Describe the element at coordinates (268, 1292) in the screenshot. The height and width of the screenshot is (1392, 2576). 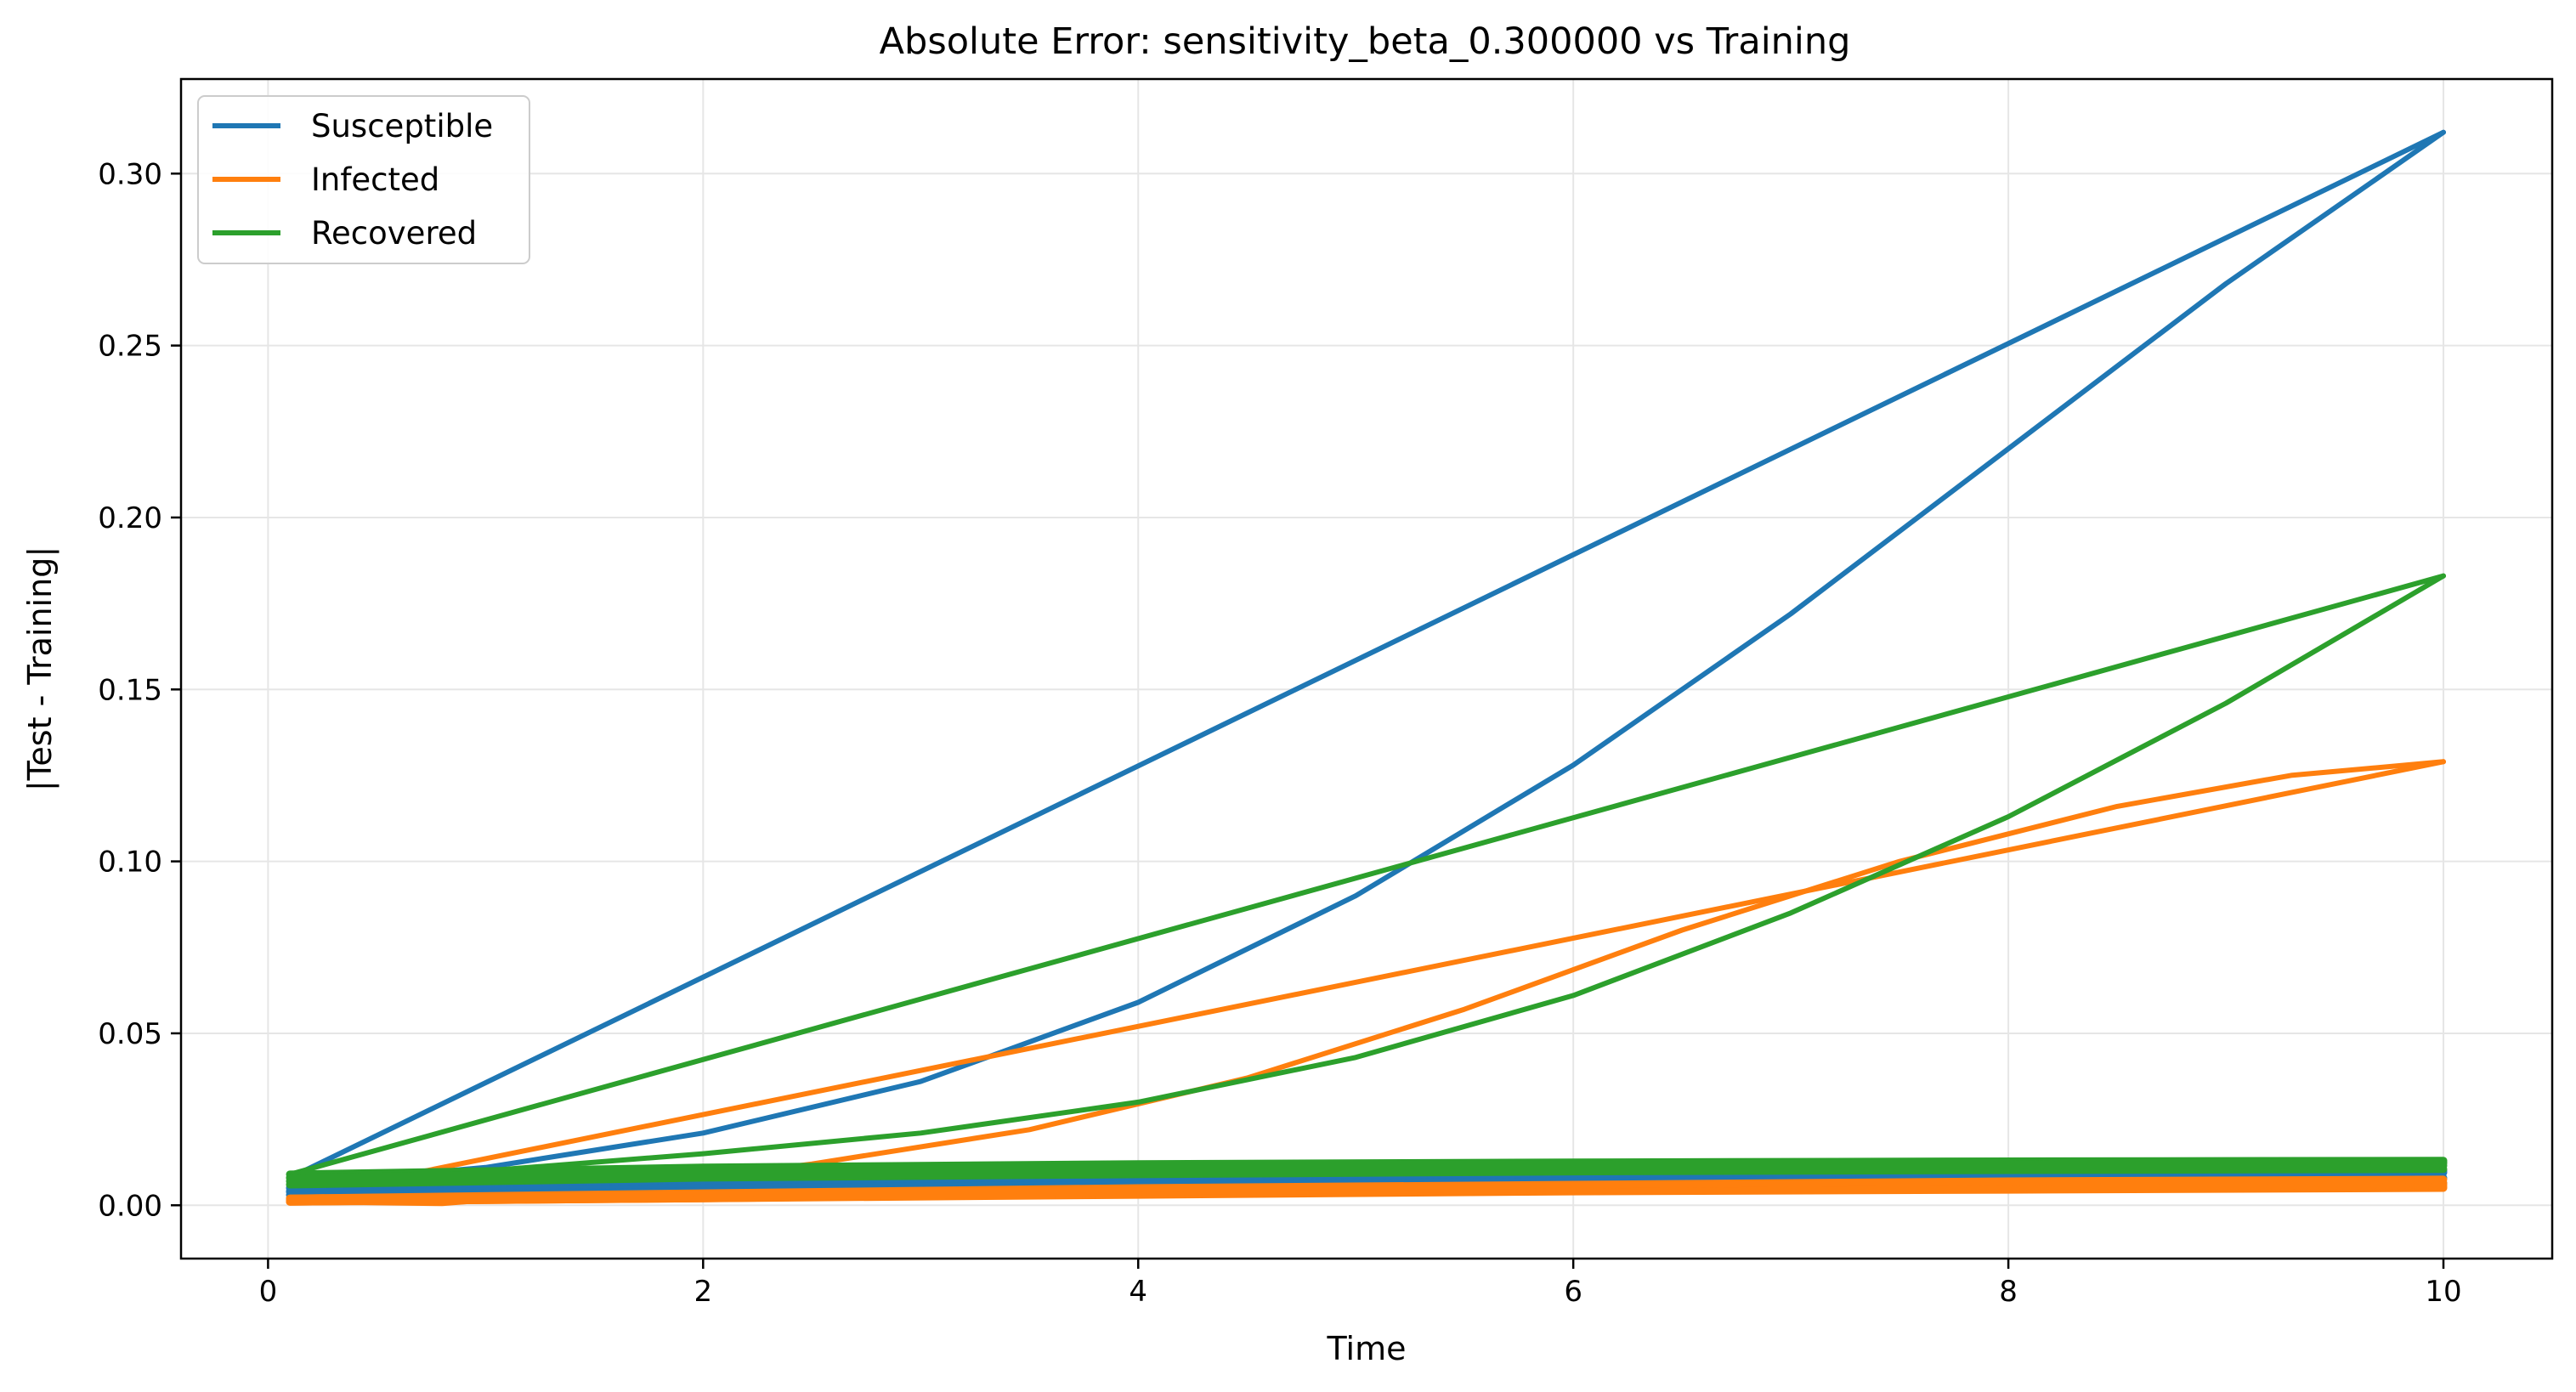
I see `x-tick-label: 0` at that location.